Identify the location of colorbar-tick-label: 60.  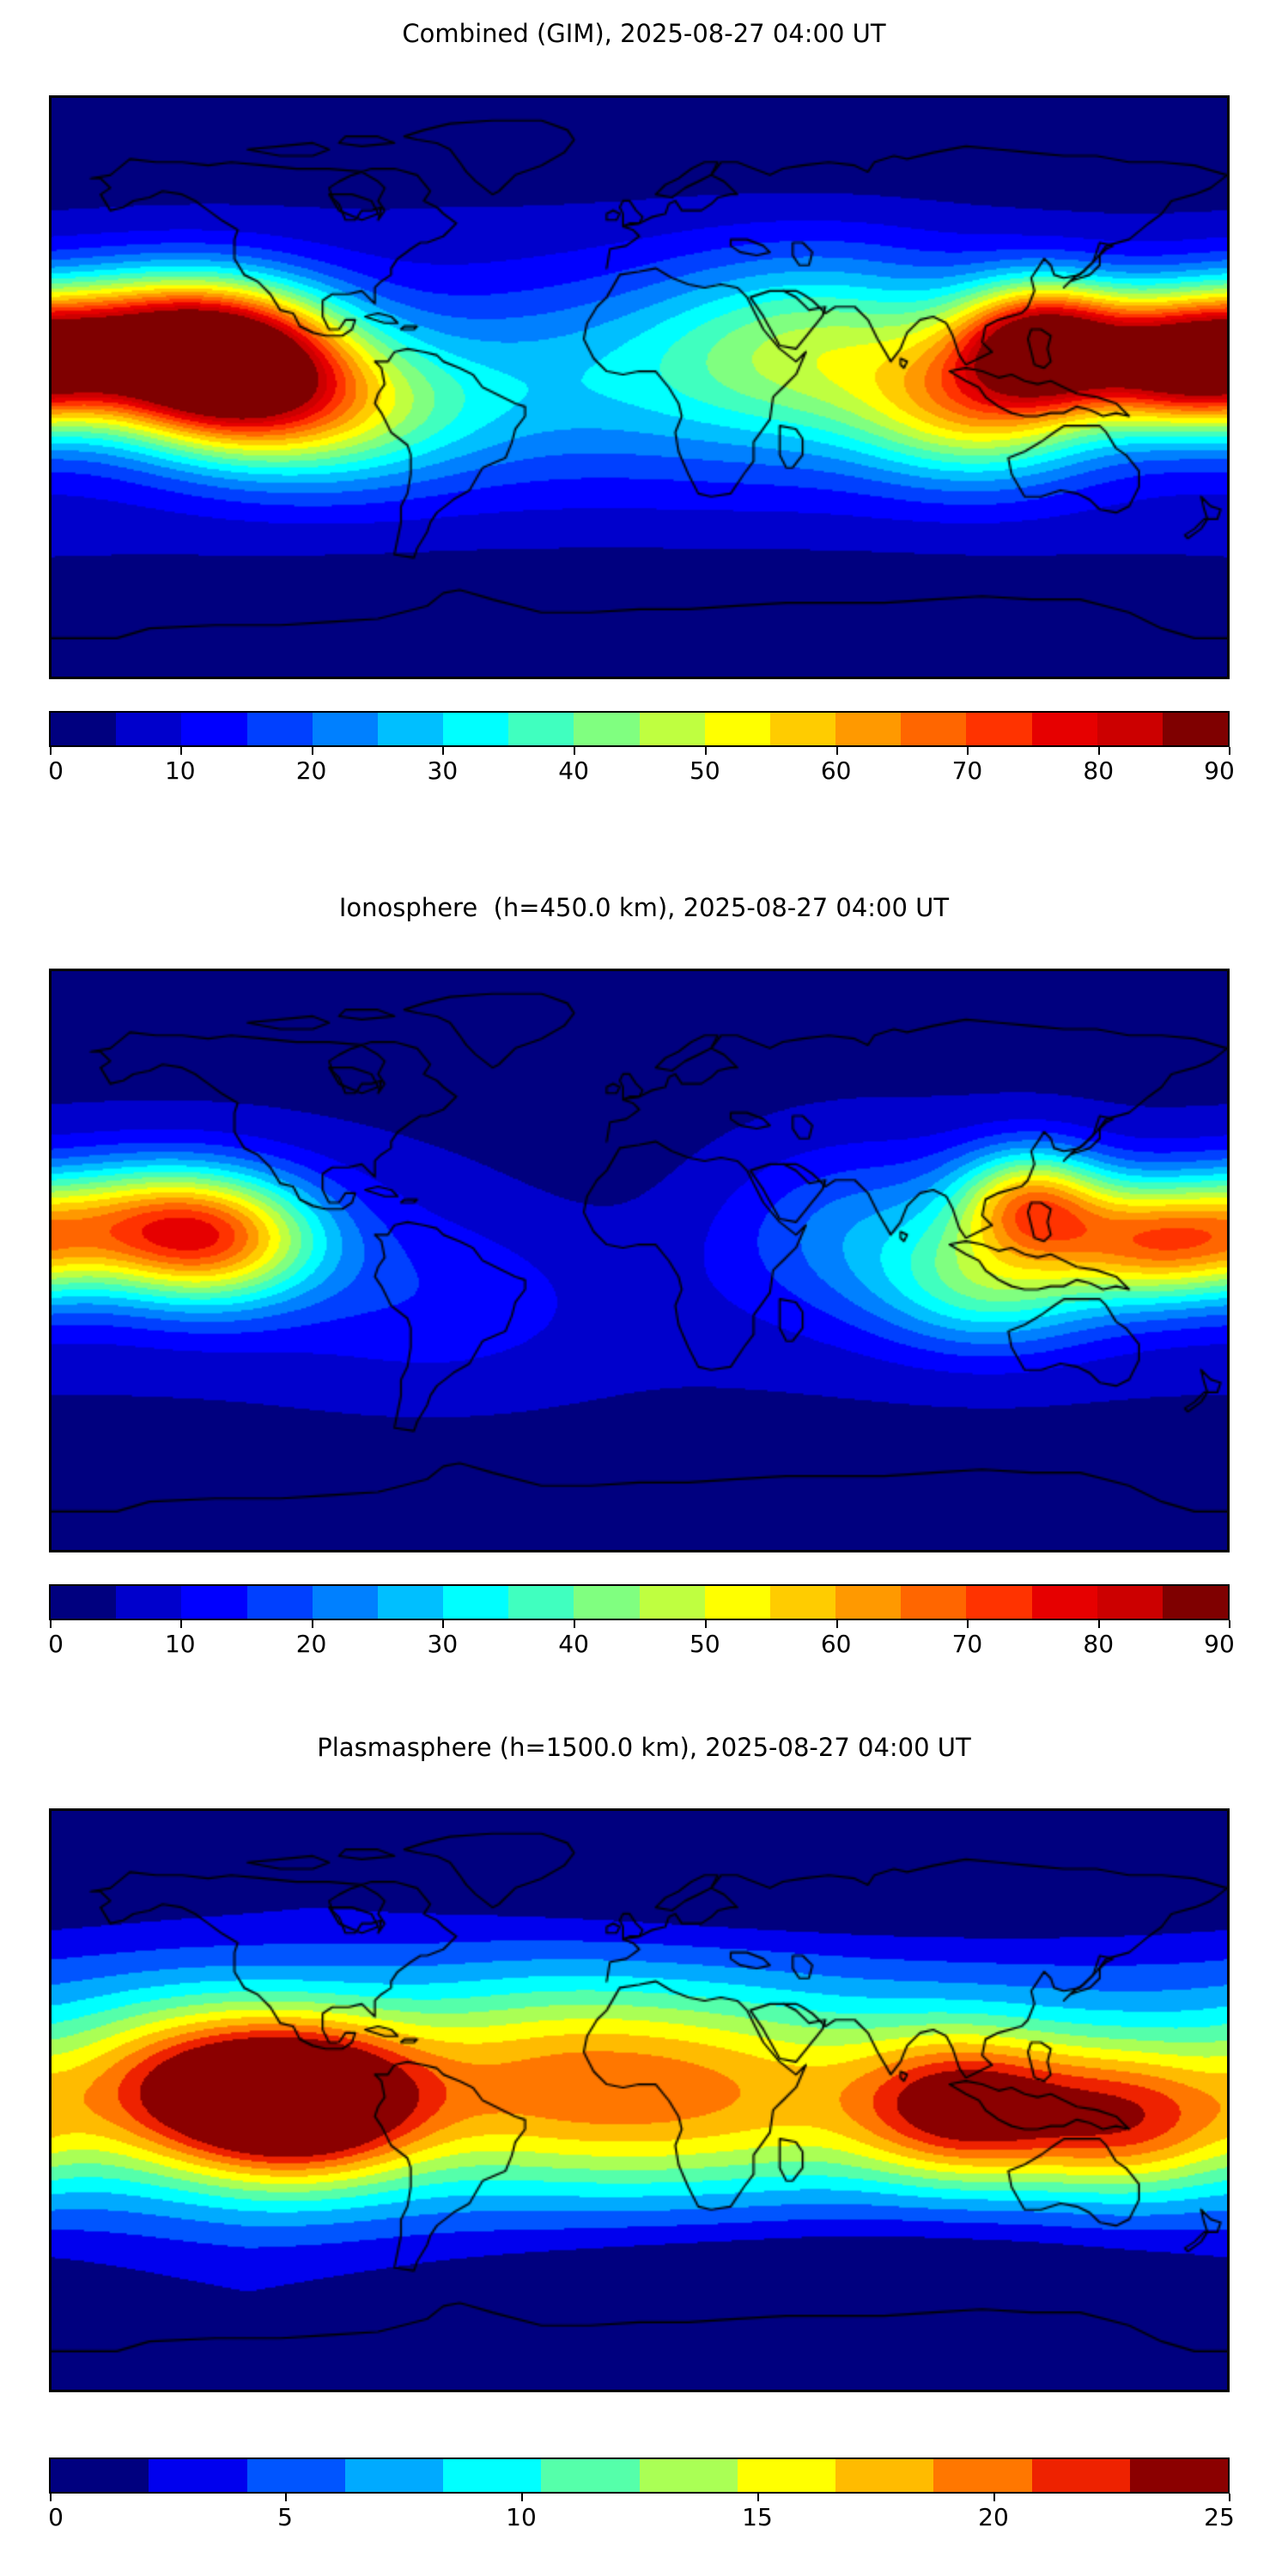
(836, 1644).